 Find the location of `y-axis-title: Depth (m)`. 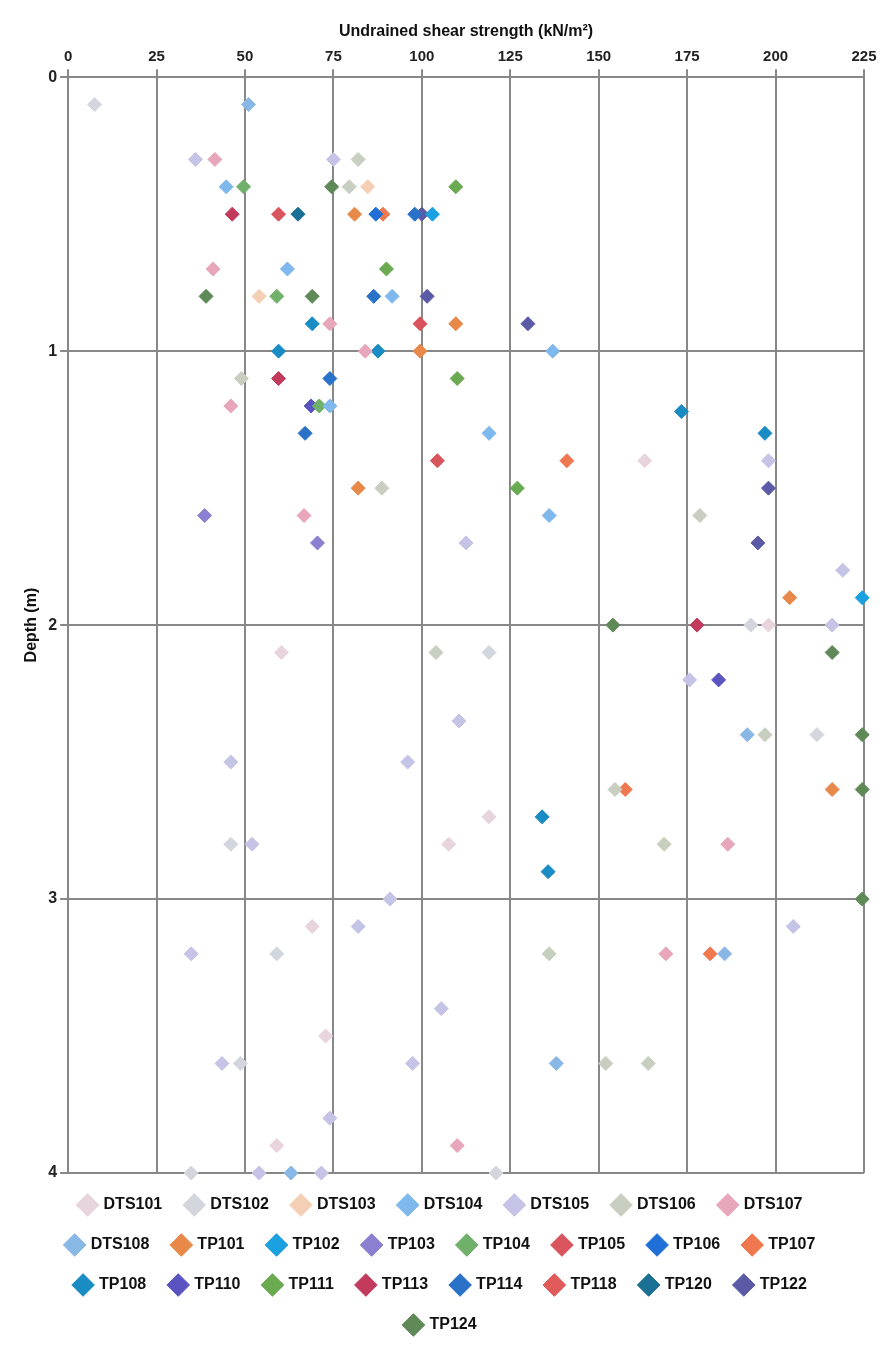

y-axis-title: Depth (m) is located at coordinates (31, 625).